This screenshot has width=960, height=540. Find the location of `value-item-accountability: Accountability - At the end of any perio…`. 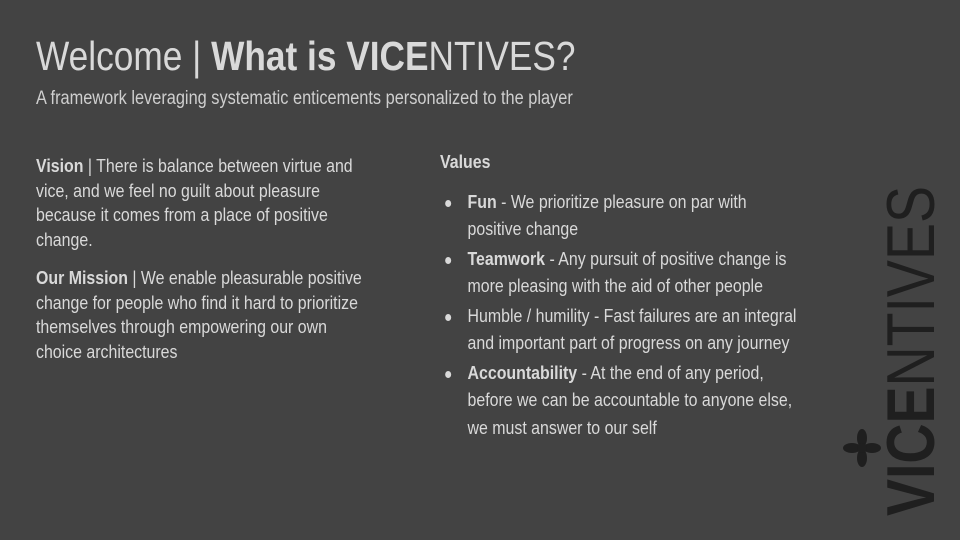

value-item-accountability: Accountability - At the end of any perio… is located at coordinates (620, 400).